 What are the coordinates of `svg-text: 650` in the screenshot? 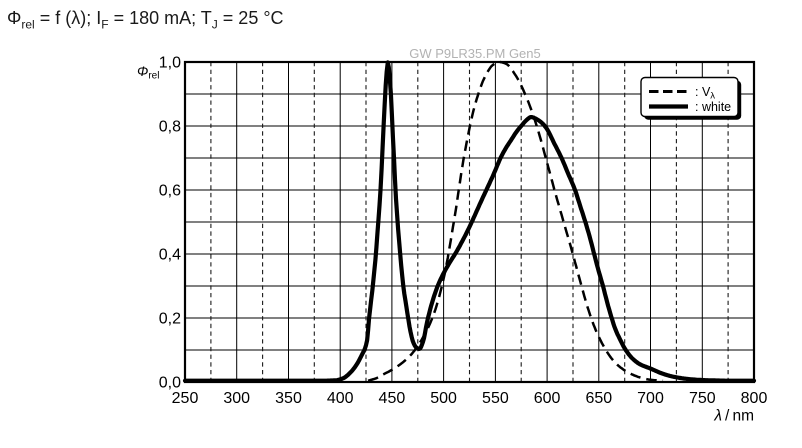 It's located at (598, 398).